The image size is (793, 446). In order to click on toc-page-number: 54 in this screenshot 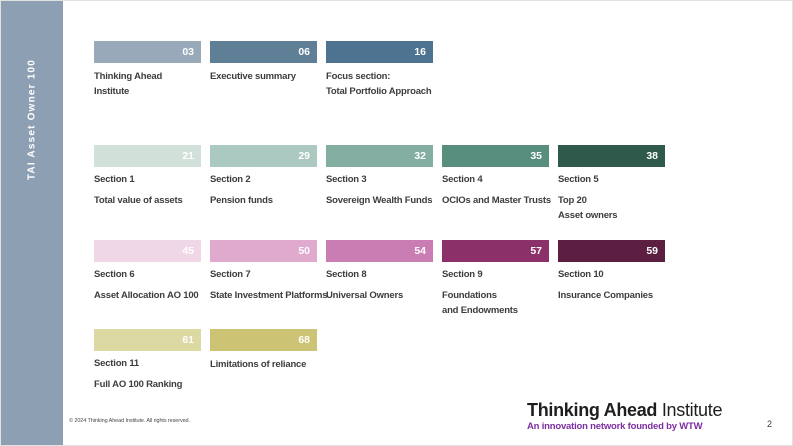, I will do `click(420, 251)`.